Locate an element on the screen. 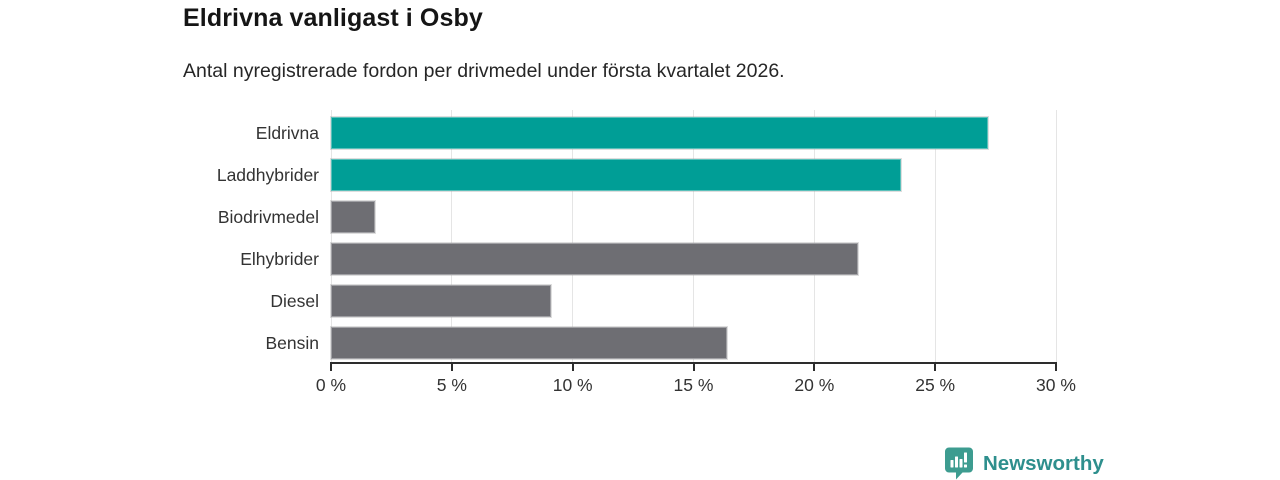  category-label: Bensin is located at coordinates (292, 343).